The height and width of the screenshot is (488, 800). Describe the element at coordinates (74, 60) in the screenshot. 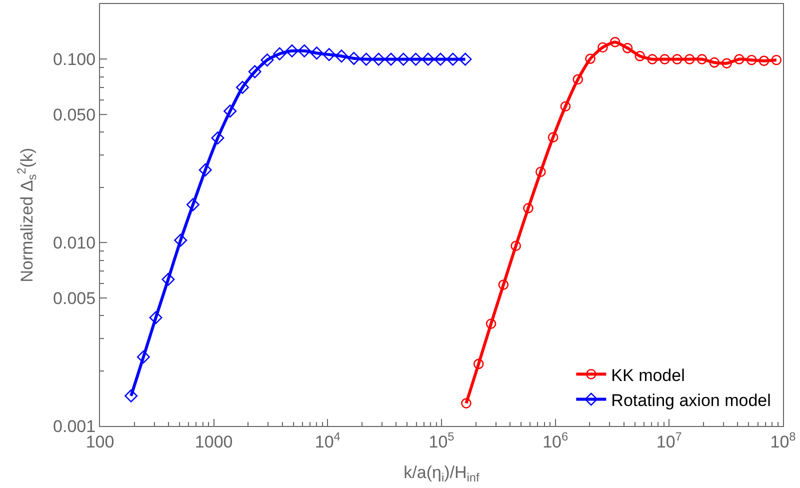

I see `y-tick-label: 0.100` at that location.